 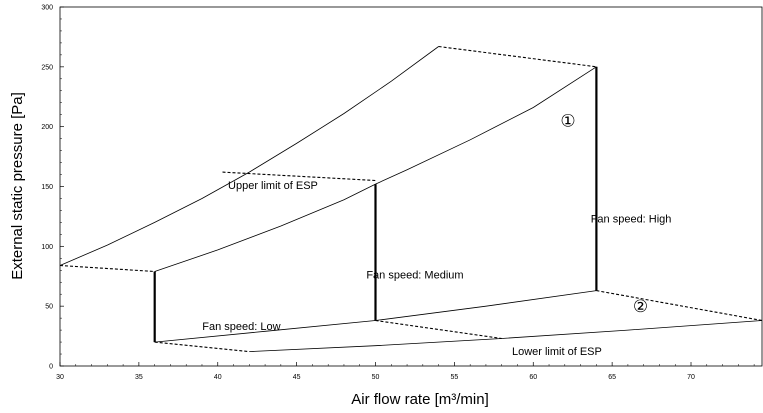 What do you see at coordinates (60, 377) in the screenshot?
I see `x-tick-label: 30` at bounding box center [60, 377].